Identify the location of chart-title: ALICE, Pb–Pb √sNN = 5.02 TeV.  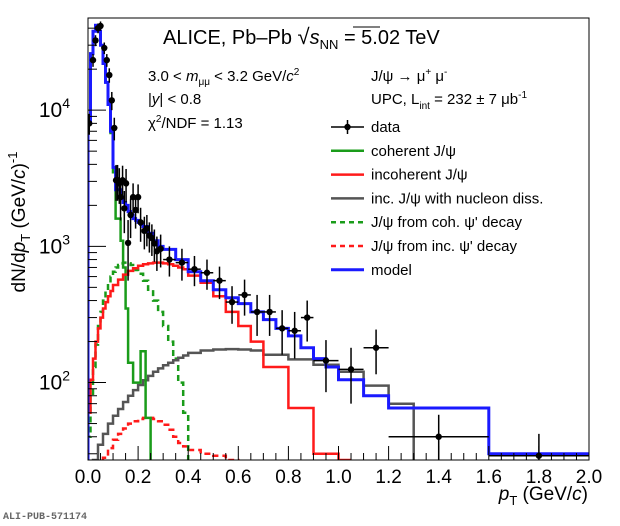
(301, 38).